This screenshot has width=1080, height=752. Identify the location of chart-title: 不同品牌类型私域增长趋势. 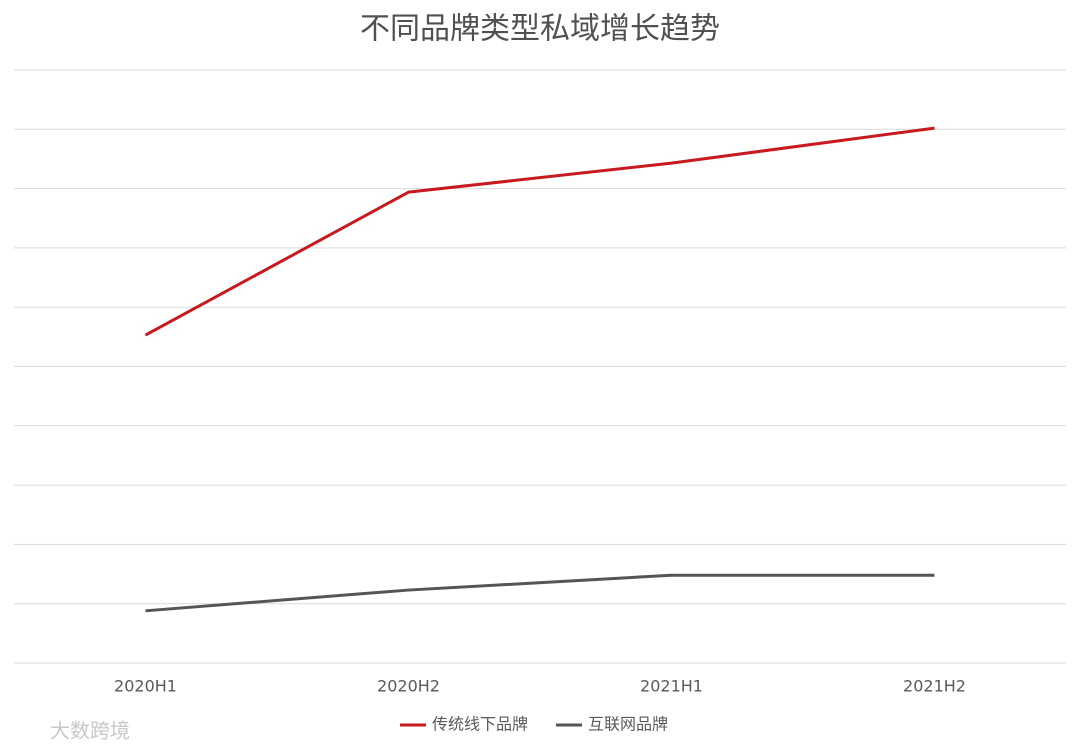
(540, 29).